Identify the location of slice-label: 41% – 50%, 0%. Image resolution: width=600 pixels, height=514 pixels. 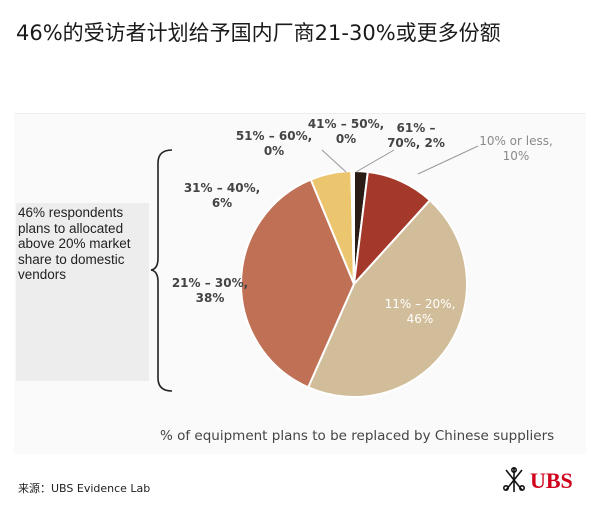
(346, 131).